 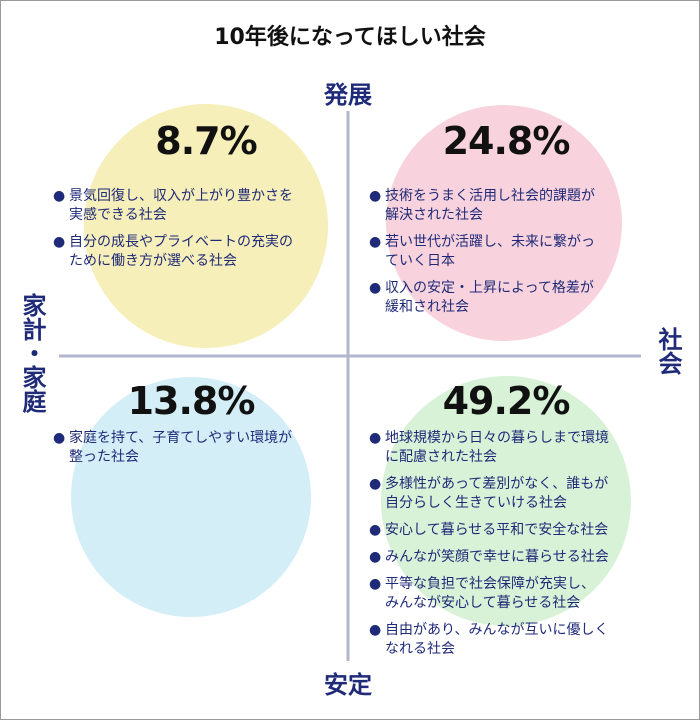 What do you see at coordinates (181, 242) in the screenshot?
I see `item-line: 自分の成長やプライベートの充実の` at bounding box center [181, 242].